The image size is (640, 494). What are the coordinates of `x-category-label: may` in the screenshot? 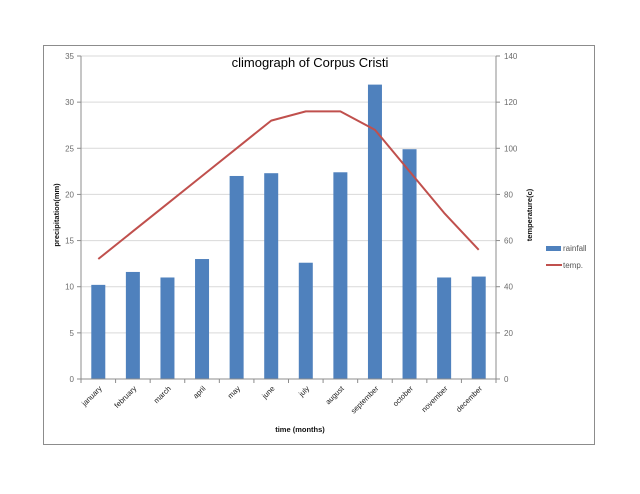 It's located at (234, 392).